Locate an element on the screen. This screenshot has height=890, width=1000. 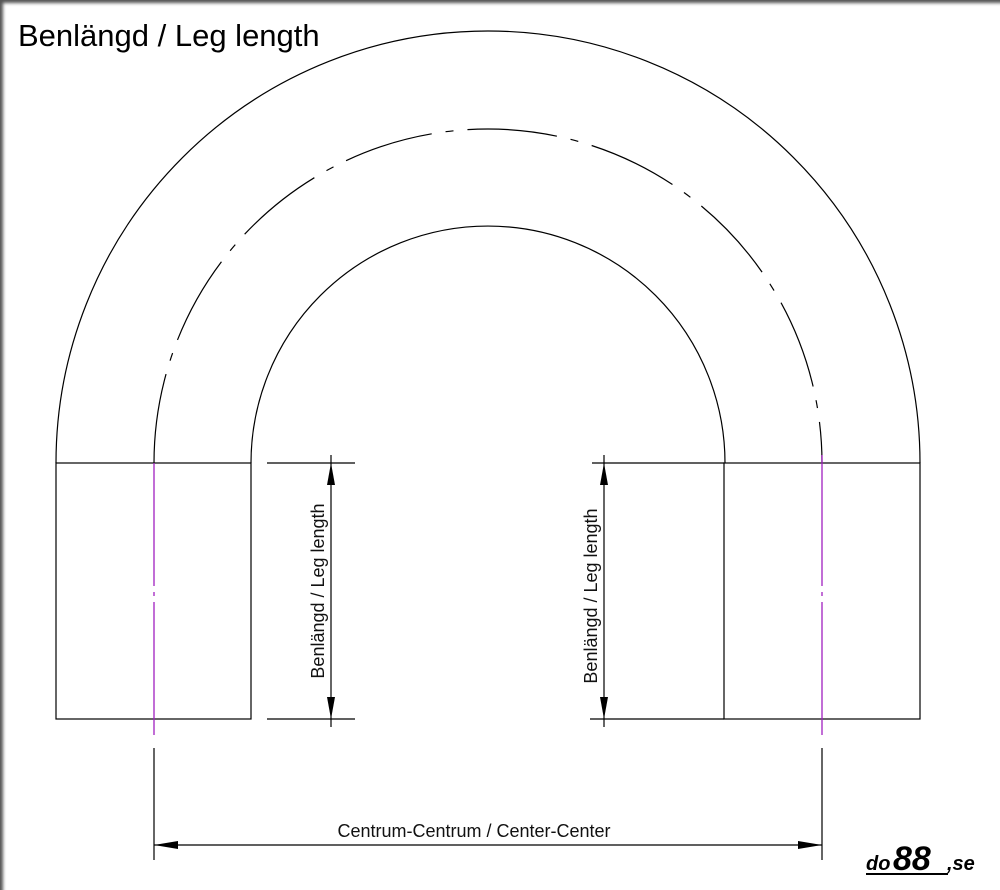
svg-text: do is located at coordinates (878, 864).